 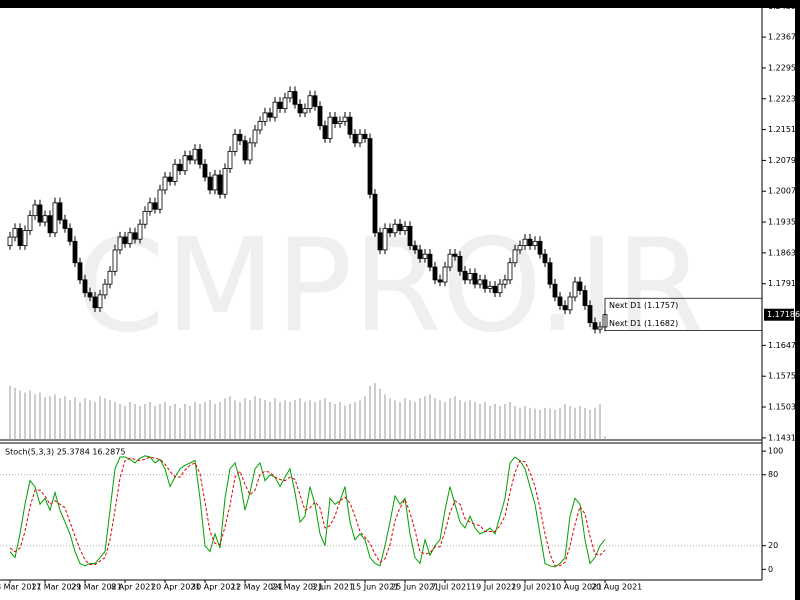 What do you see at coordinates (784, 345) in the screenshot?
I see `y-tick-label: 1.16470` at bounding box center [784, 345].